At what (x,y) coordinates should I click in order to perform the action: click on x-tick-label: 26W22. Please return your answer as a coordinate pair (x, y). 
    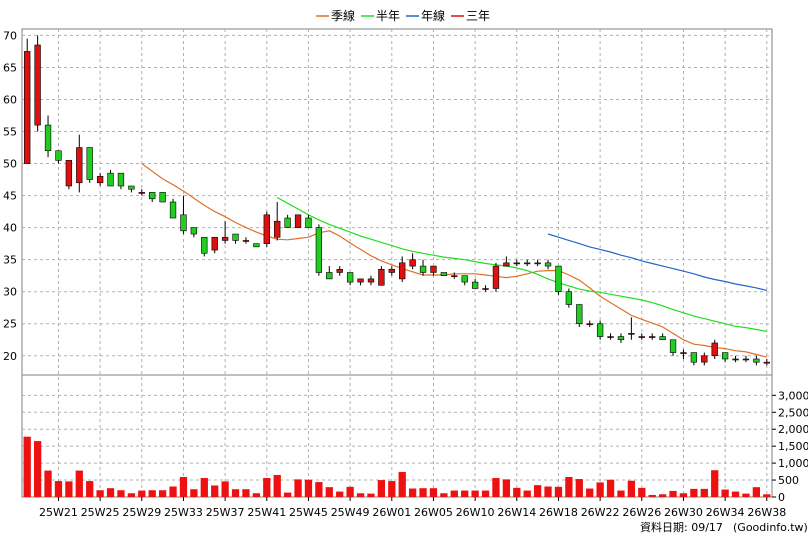
    Looking at the image, I should click on (600, 512).